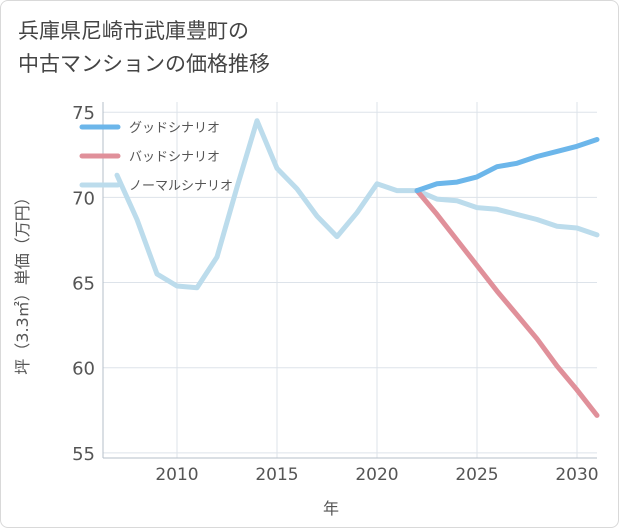 The width and height of the screenshot is (621, 530). What do you see at coordinates (276, 475) in the screenshot?
I see `x-tick-label: 2015` at bounding box center [276, 475].